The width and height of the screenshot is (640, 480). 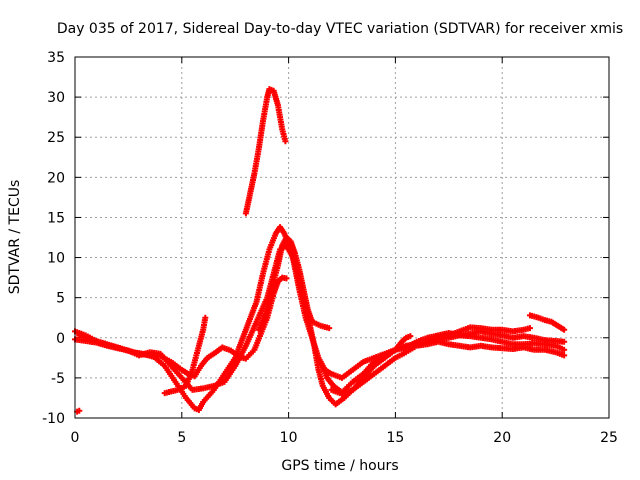 What do you see at coordinates (56, 98) in the screenshot?
I see `y-tick-label: 30` at bounding box center [56, 98].